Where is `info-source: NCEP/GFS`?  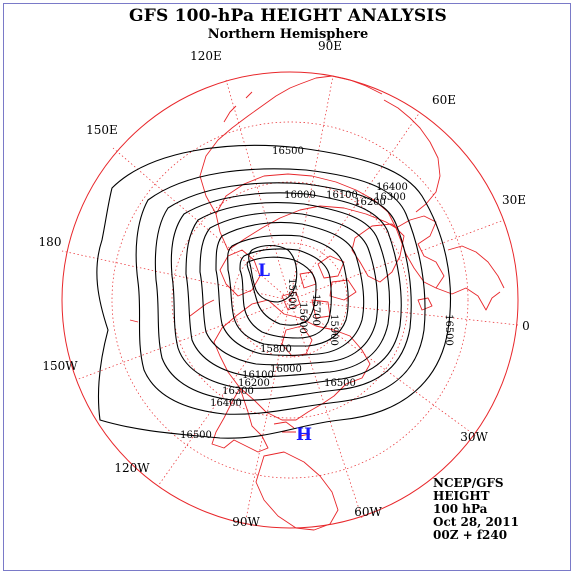
info-source: NCEP/GFS is located at coordinates (468, 483).